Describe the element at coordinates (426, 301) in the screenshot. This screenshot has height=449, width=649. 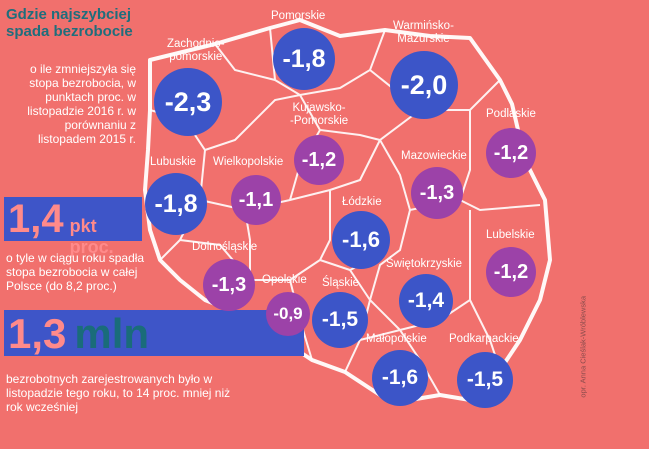
I see `bubble-swietokrzyskie: -1,4` at that location.